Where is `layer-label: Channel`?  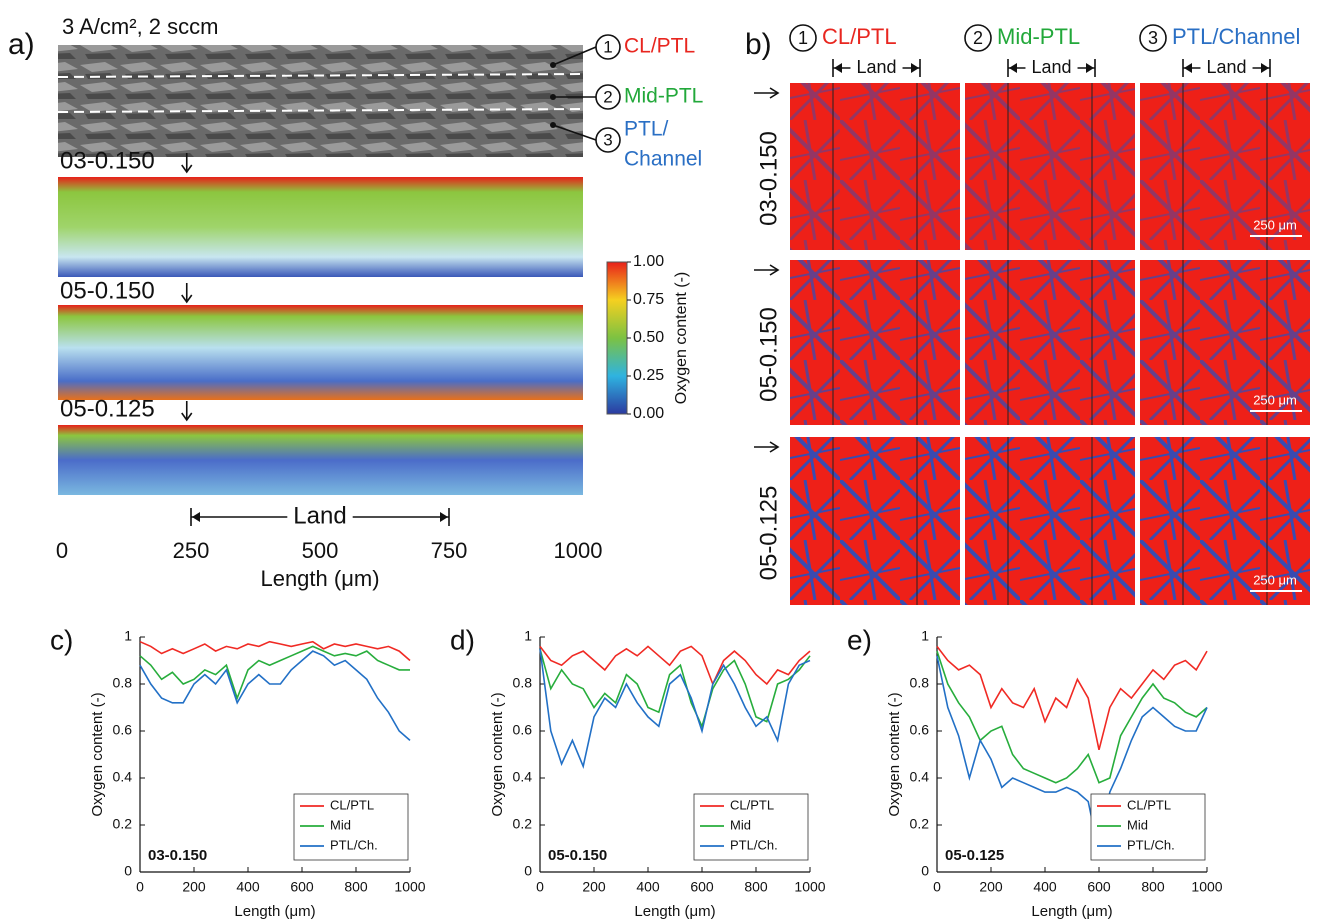 layer-label: Channel is located at coordinates (663, 159).